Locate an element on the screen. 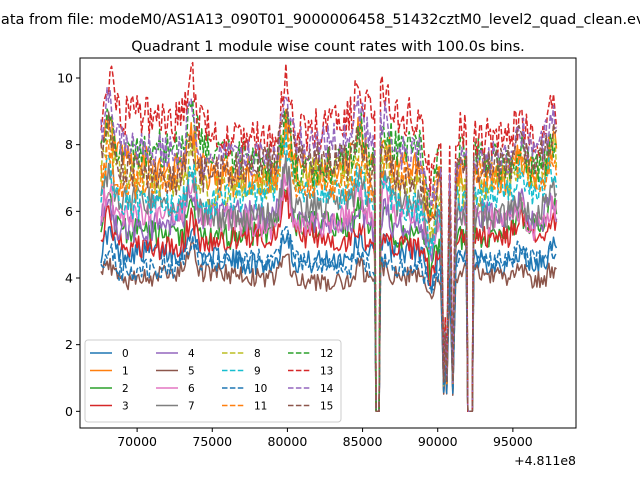 This screenshot has width=640, height=480. legend-label-2: 2 is located at coordinates (125, 389).